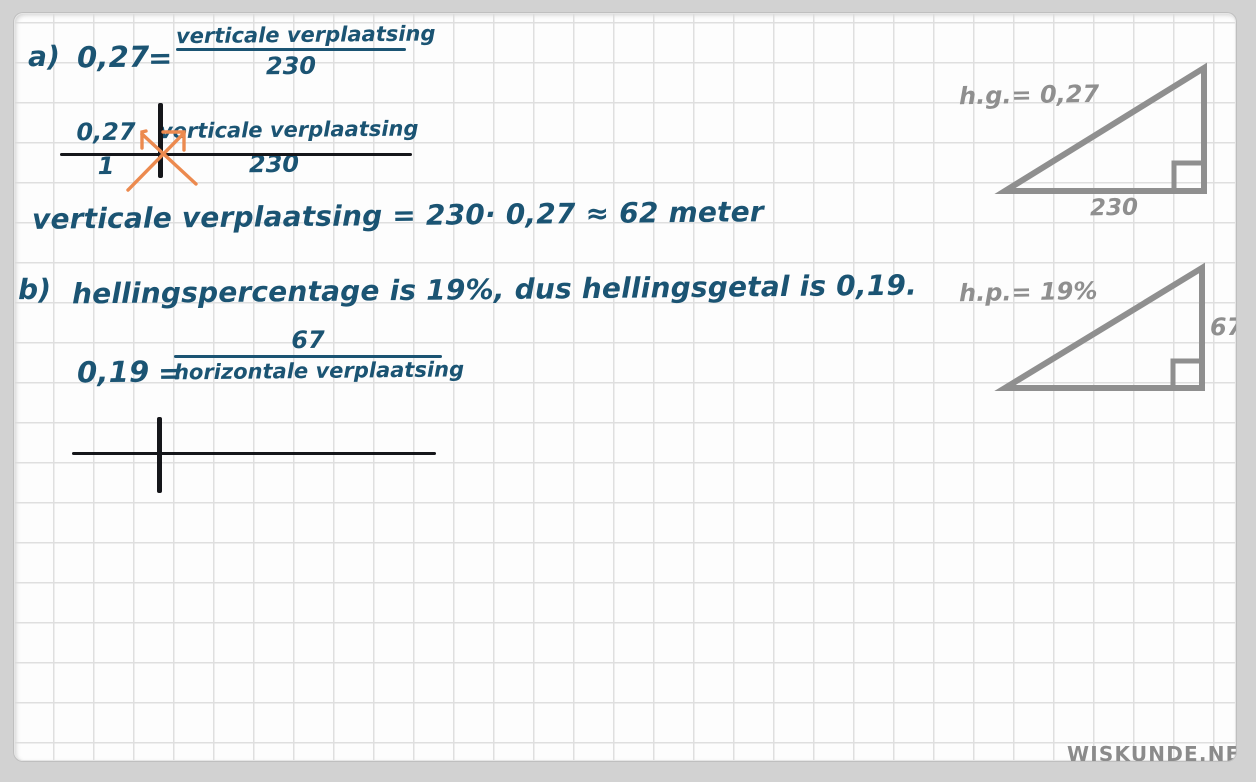 The height and width of the screenshot is (782, 1256). What do you see at coordinates (159, 455) in the screenshot?
I see `cross-multiply-vertical-line-b` at bounding box center [159, 455].